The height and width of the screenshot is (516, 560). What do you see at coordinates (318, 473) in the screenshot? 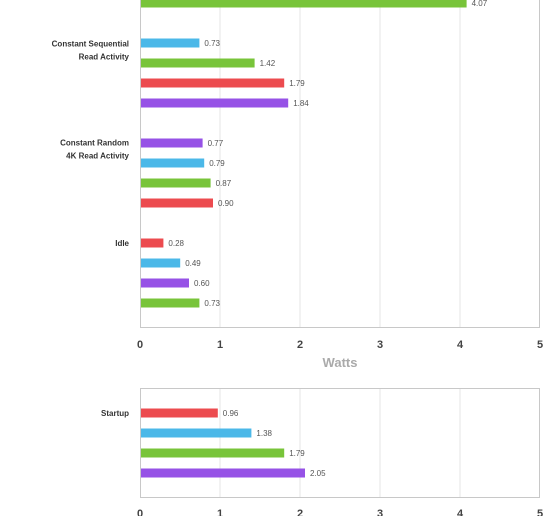
I see `data-label: 2.05` at bounding box center [318, 473].